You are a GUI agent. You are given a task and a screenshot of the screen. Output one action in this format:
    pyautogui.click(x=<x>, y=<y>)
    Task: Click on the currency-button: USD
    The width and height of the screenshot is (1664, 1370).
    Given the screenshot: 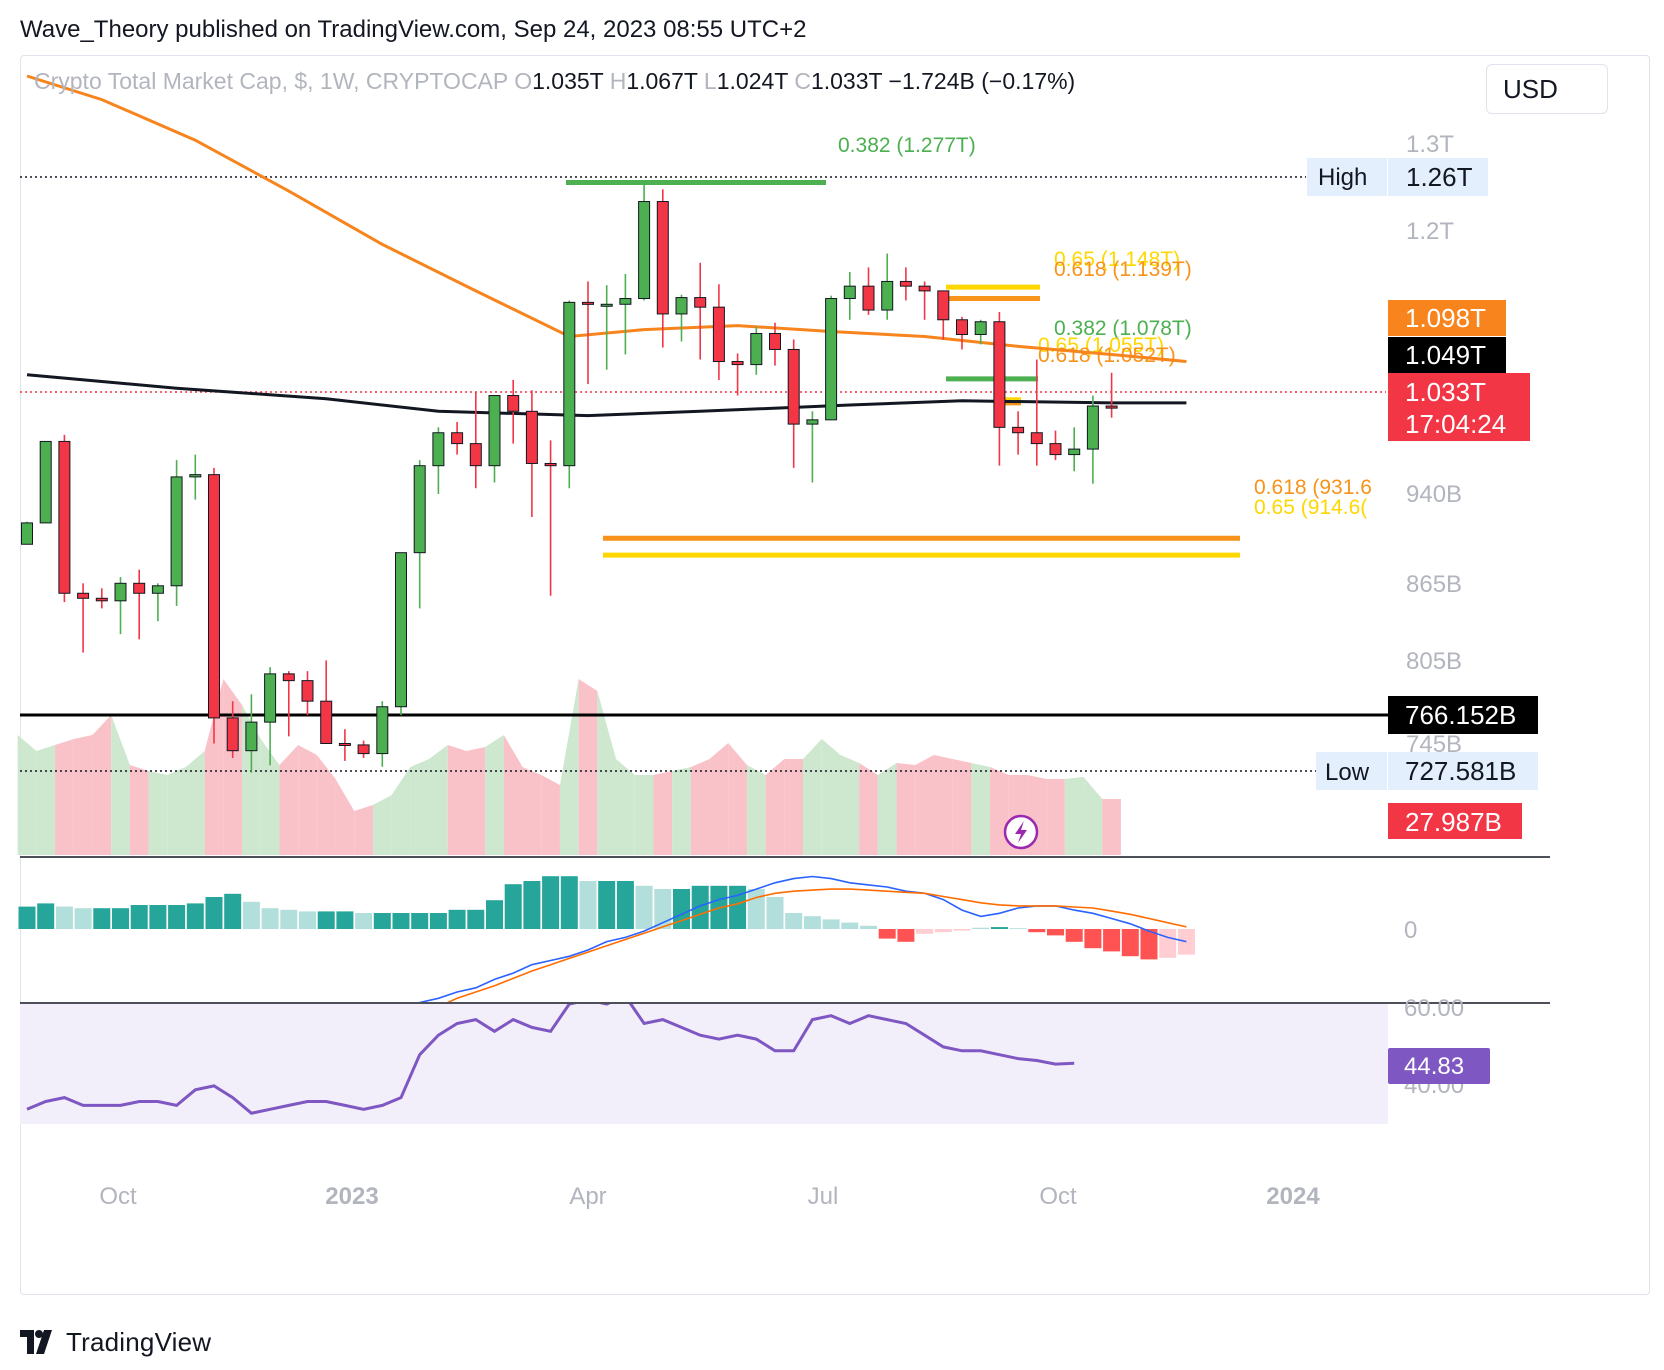 What is the action you would take?
    pyautogui.click(x=1547, y=89)
    